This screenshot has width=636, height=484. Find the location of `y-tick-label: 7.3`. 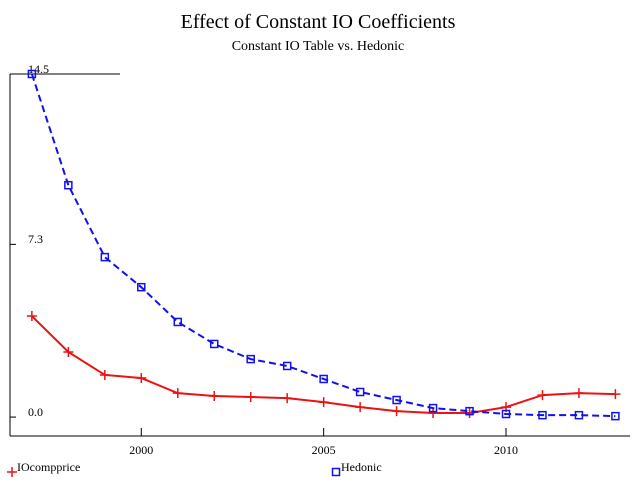

y-tick-label: 7.3 is located at coordinates (35, 239).